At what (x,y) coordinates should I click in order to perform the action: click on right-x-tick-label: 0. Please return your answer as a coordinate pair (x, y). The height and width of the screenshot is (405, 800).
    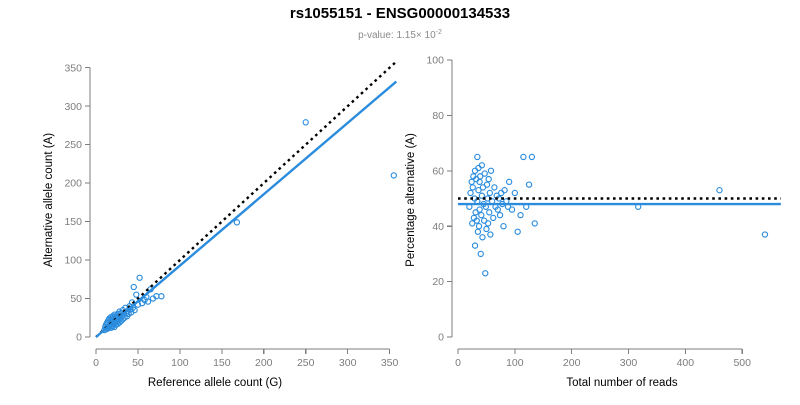
    Looking at the image, I should click on (458, 363).